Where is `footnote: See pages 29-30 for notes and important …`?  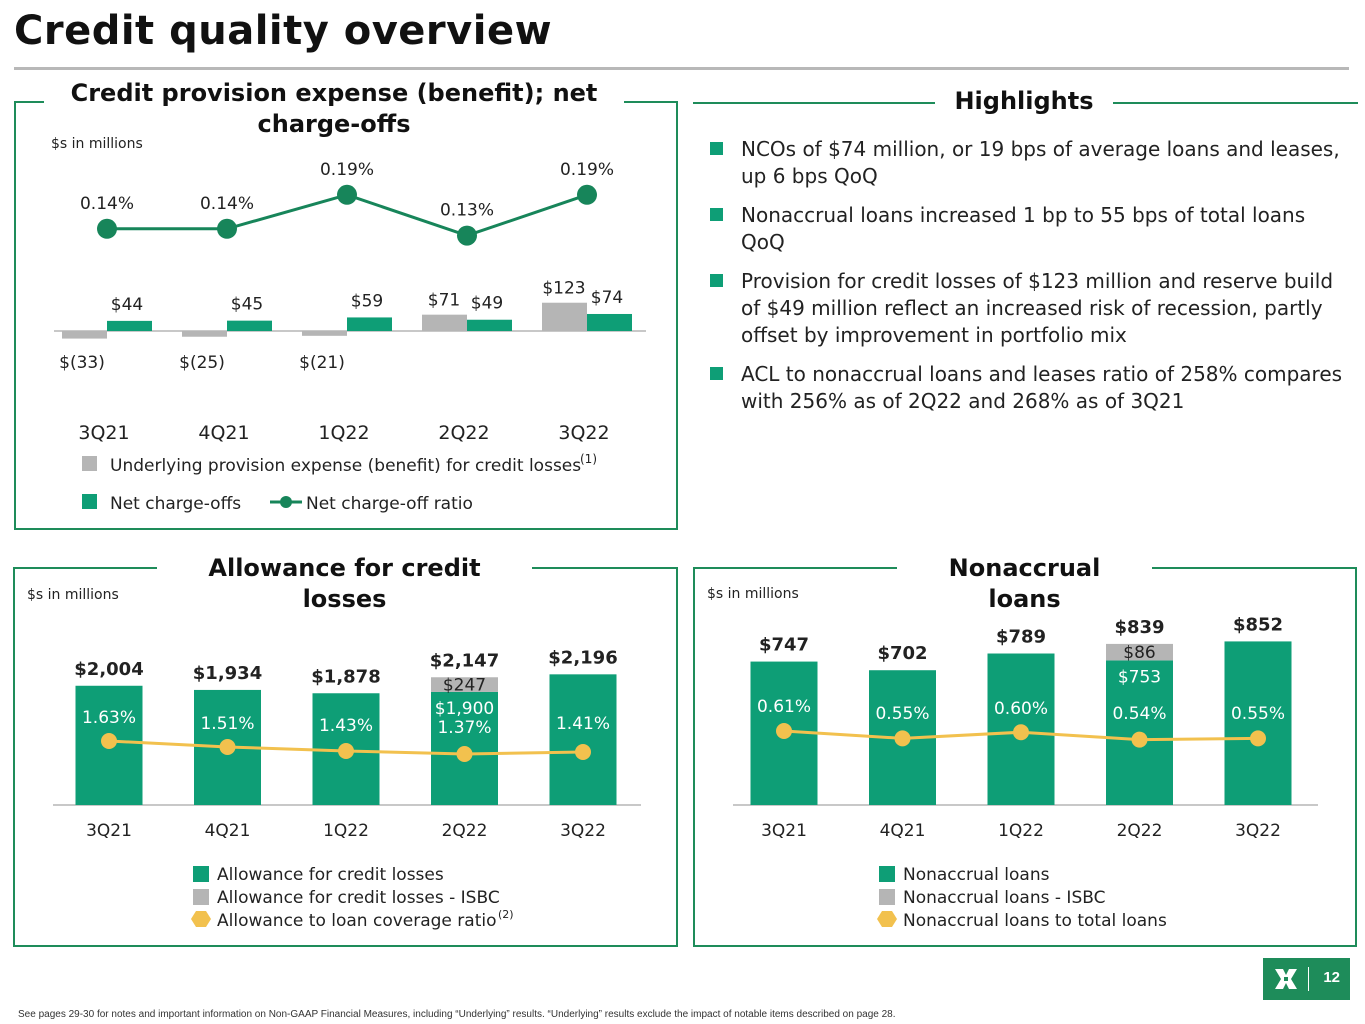 footnote: See pages 29-30 for notes and important … is located at coordinates (457, 1014).